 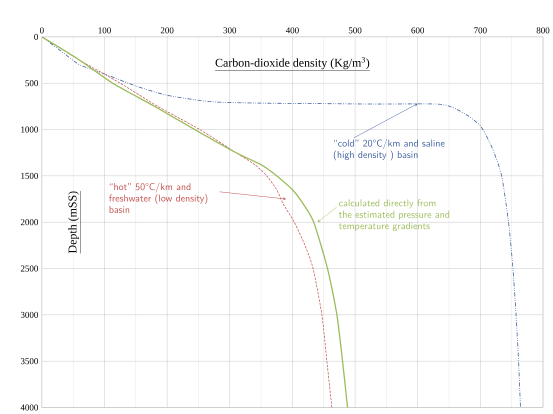 What do you see at coordinates (36, 37) in the screenshot?
I see `y-tick-label: 0` at bounding box center [36, 37].